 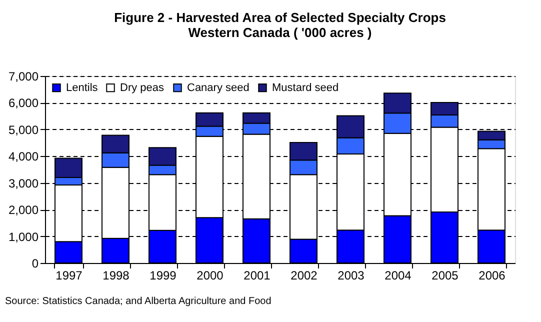 I want to click on y-tick-label: 3,000, so click(x=23, y=183).